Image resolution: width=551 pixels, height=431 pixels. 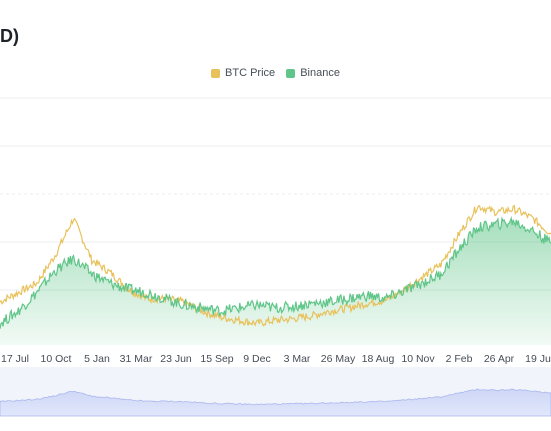 What do you see at coordinates (275, 402) in the screenshot?
I see `navigator-series` at bounding box center [275, 402].